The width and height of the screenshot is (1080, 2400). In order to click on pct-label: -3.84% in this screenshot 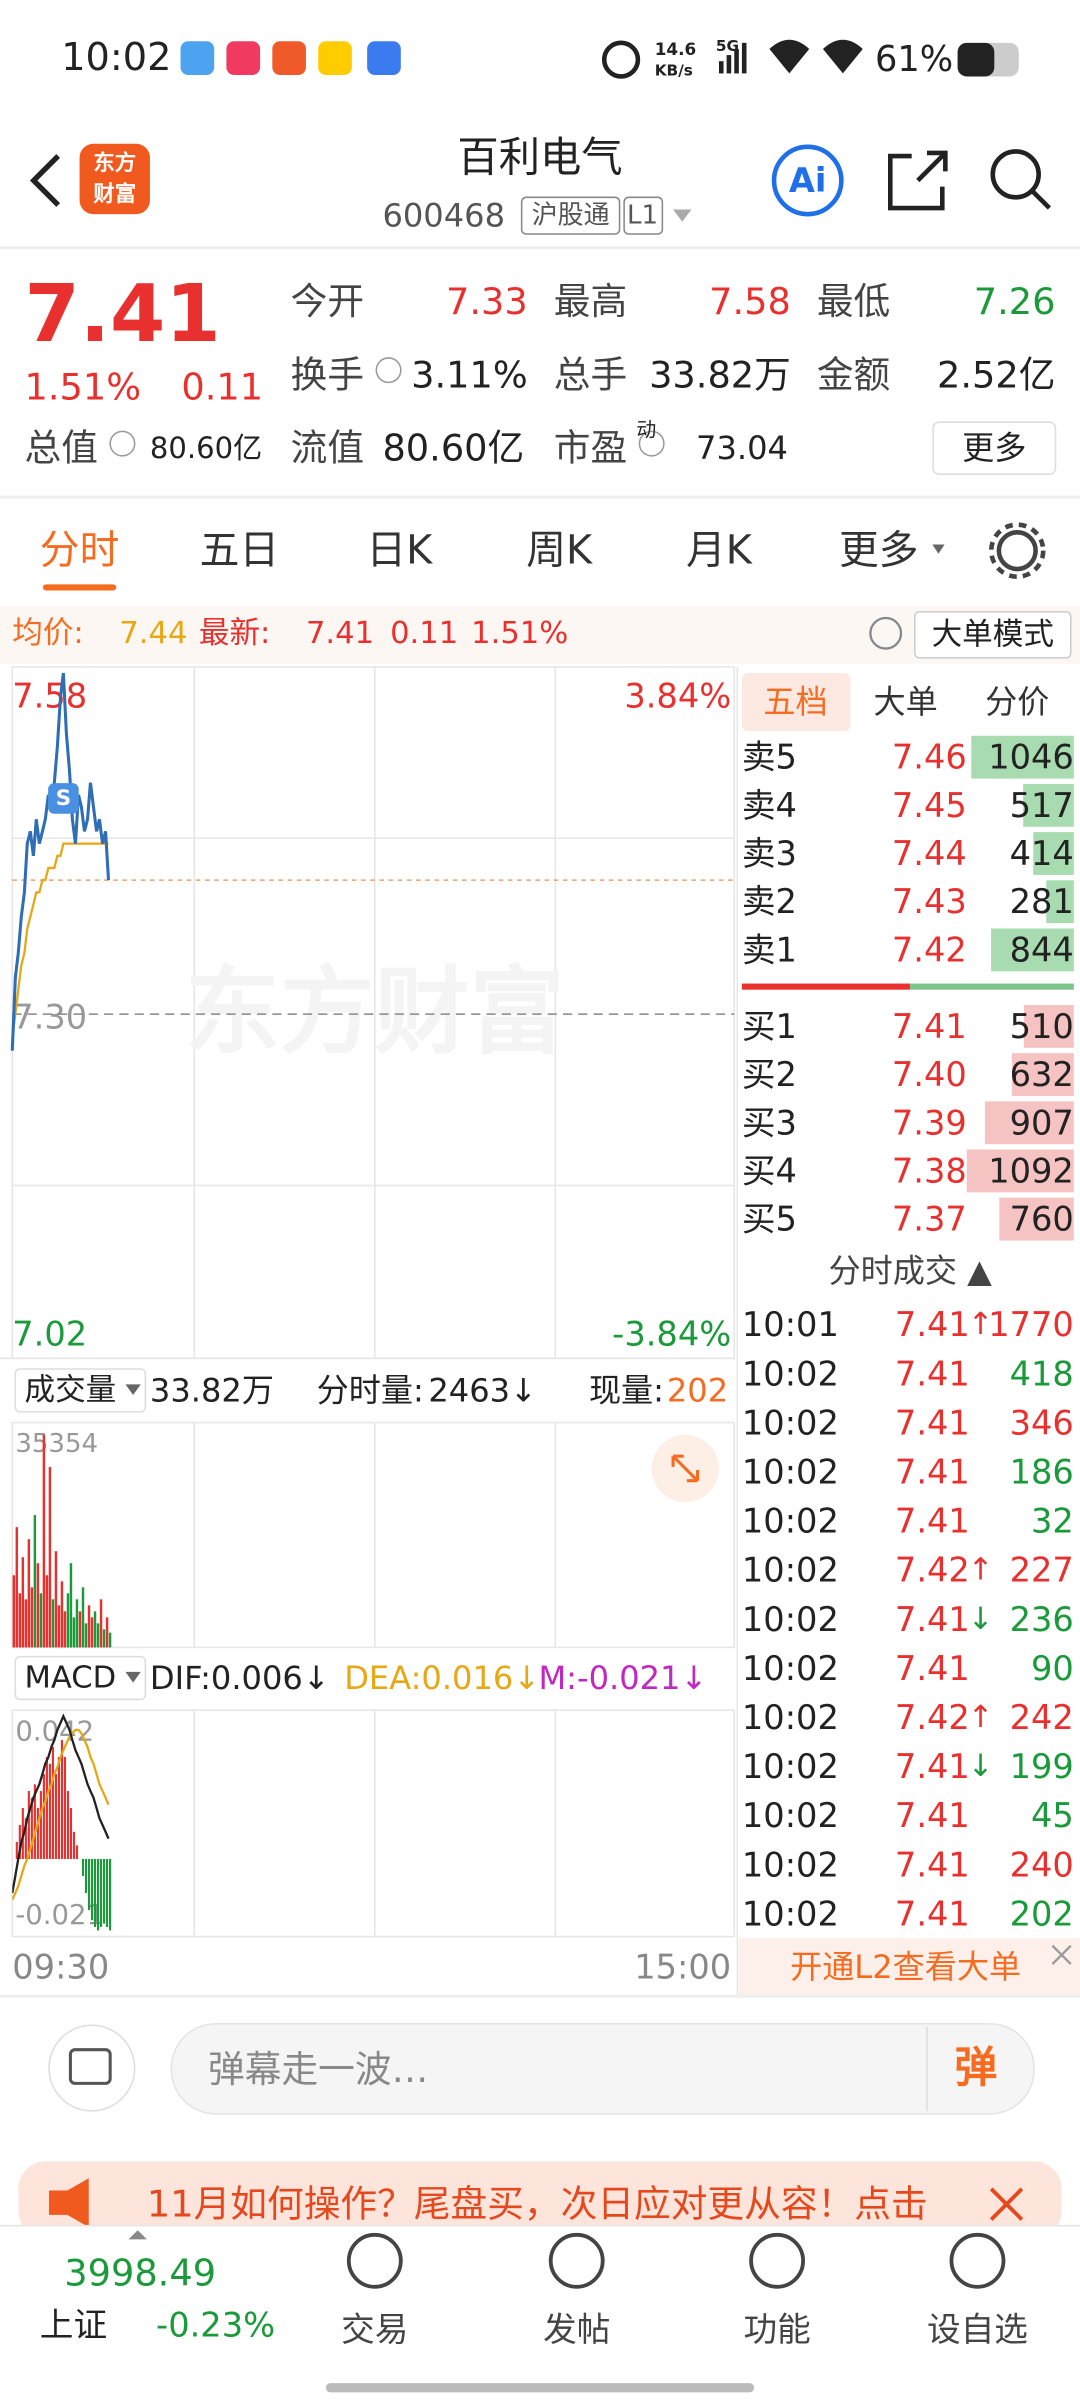, I will do `click(671, 1333)`.